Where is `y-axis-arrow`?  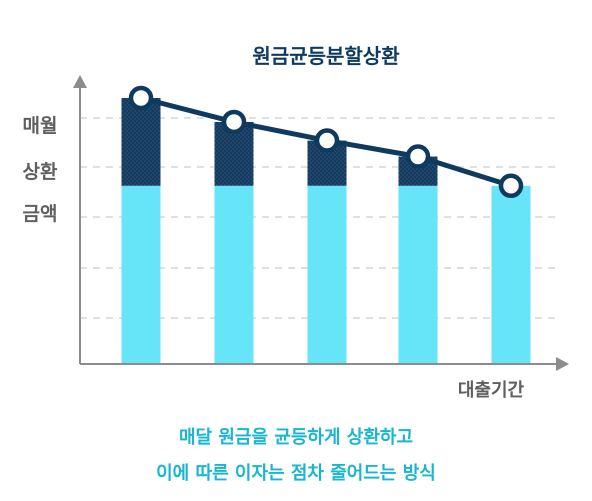
y-axis-arrow is located at coordinates (80, 81).